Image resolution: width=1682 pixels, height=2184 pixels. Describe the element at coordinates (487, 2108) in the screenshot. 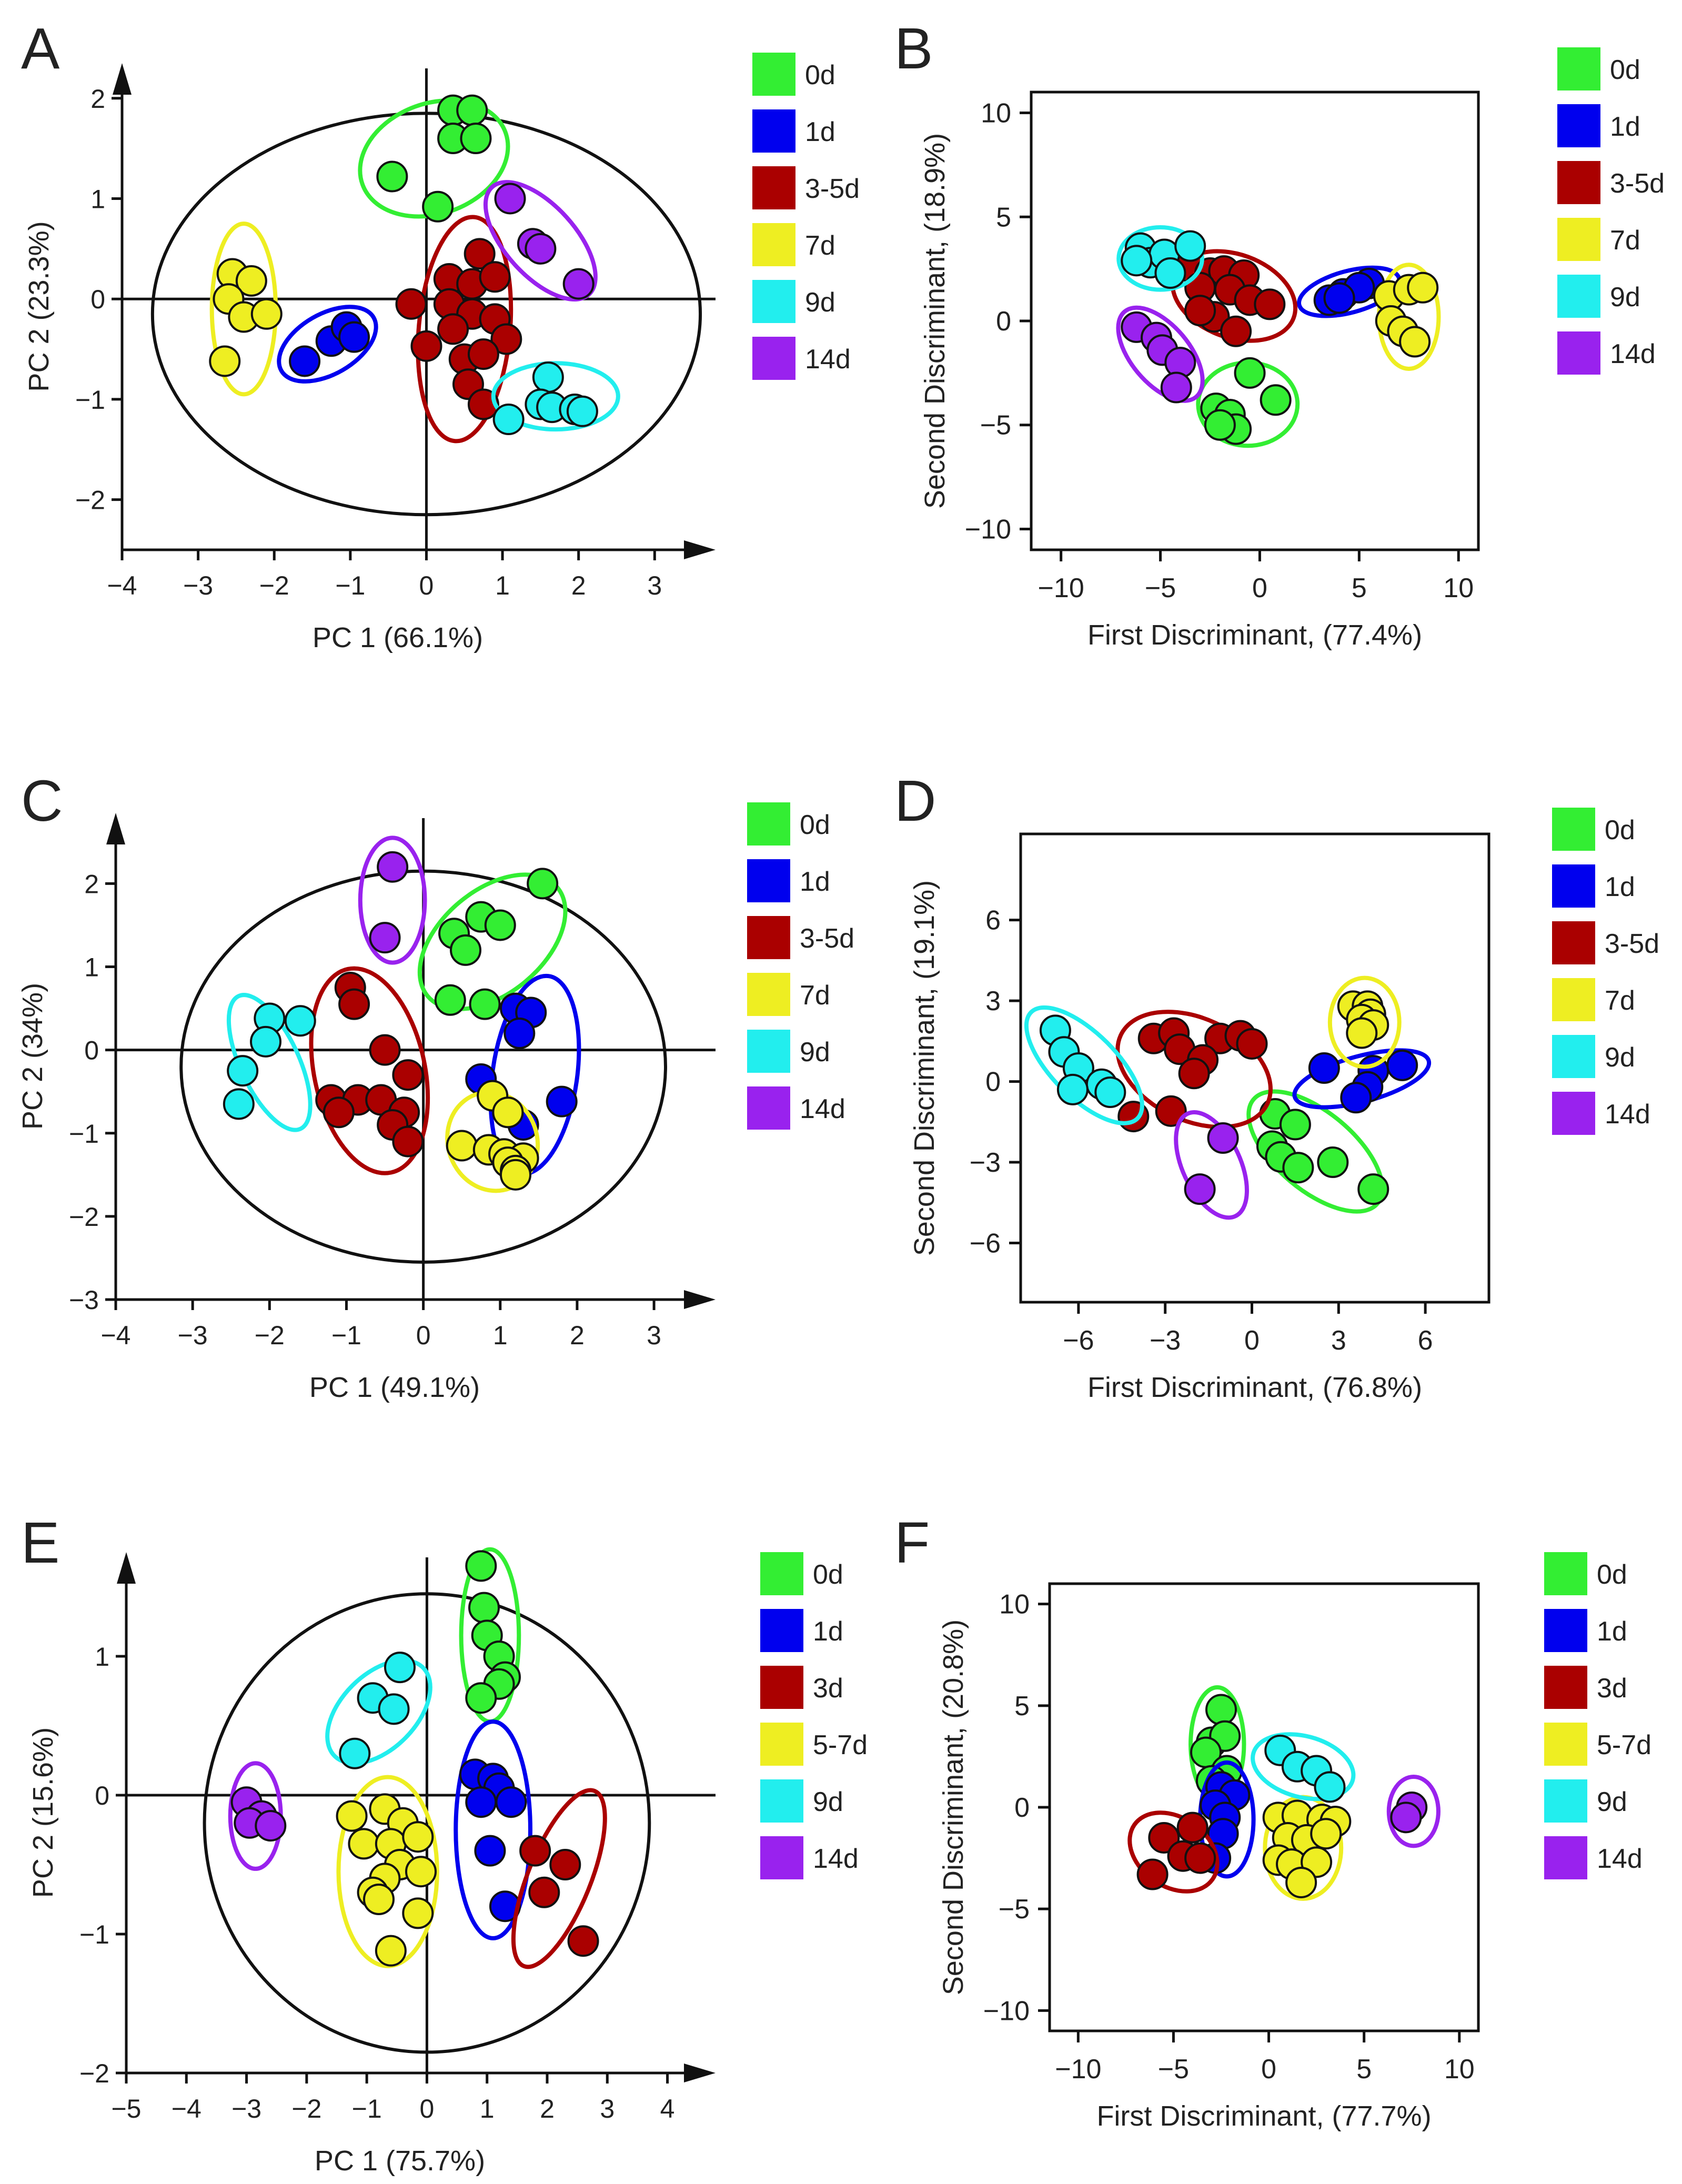

I see `x-tick-label: 1` at that location.